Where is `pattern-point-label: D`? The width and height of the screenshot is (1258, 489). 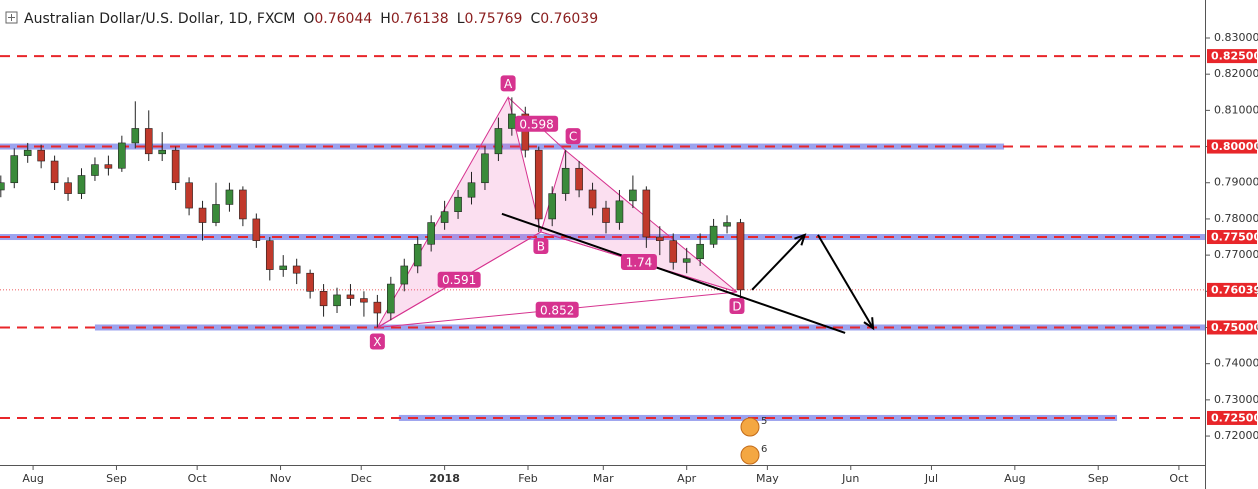 pattern-point-label: D is located at coordinates (736, 307).